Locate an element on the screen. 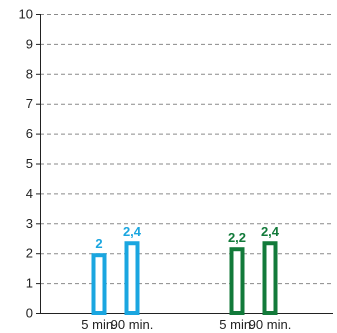 This screenshot has height=333, width=337. bar-value-label: 2,2 is located at coordinates (237, 237).